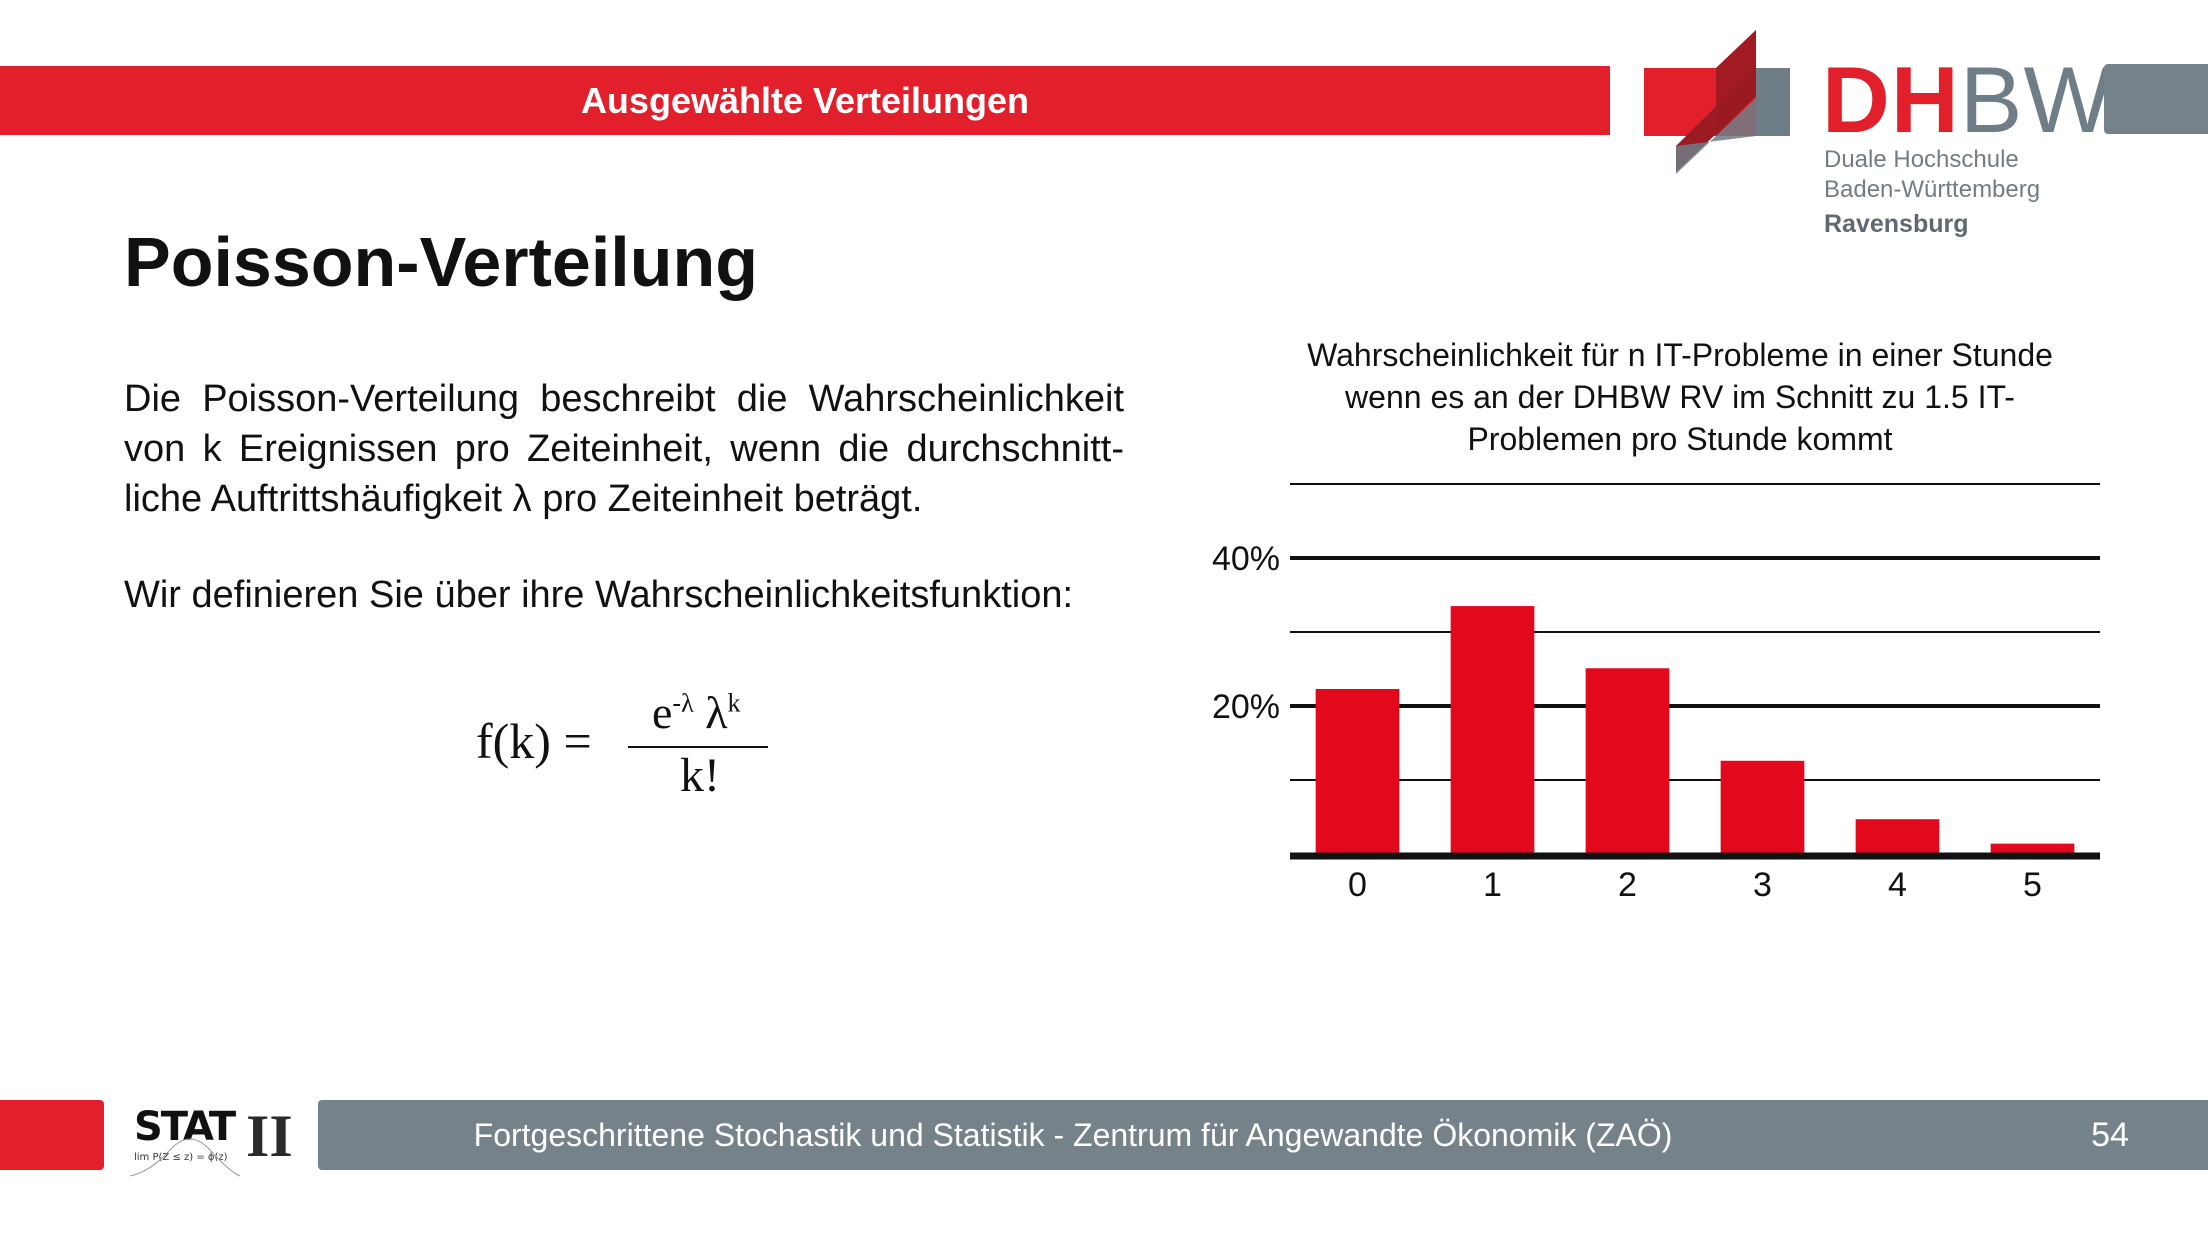 This screenshot has width=2208, height=1242. Describe the element at coordinates (1492, 885) in the screenshot. I see `x-tick-label: 1` at that location.